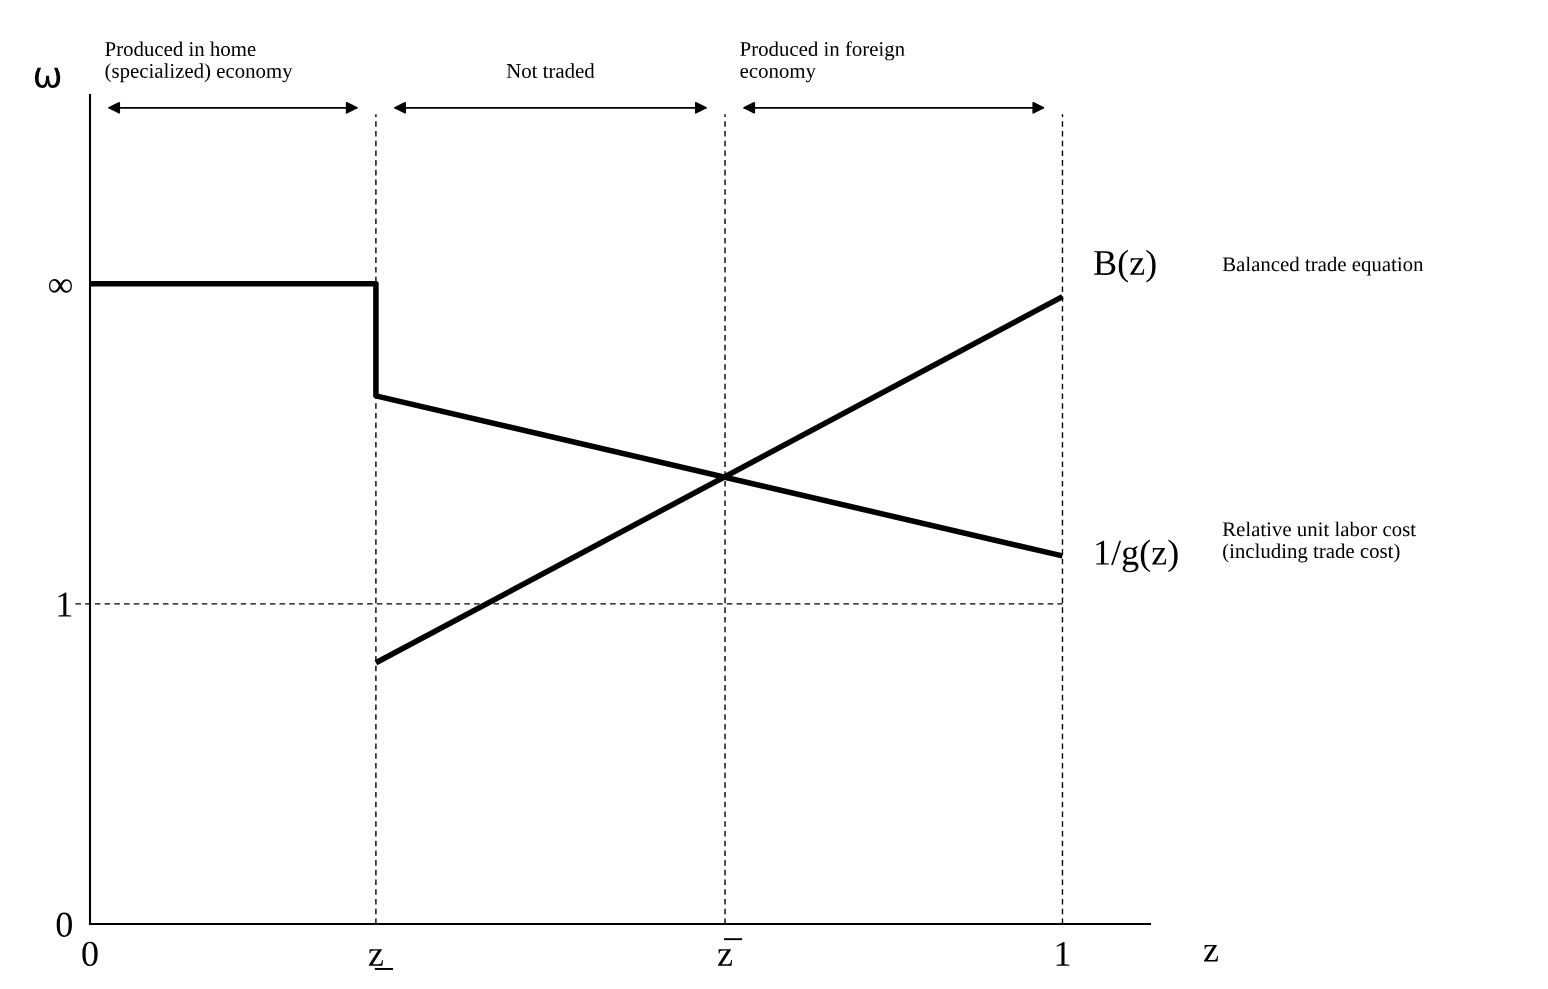  Describe the element at coordinates (550, 70) in the screenshot. I see `text: Not traded` at that location.